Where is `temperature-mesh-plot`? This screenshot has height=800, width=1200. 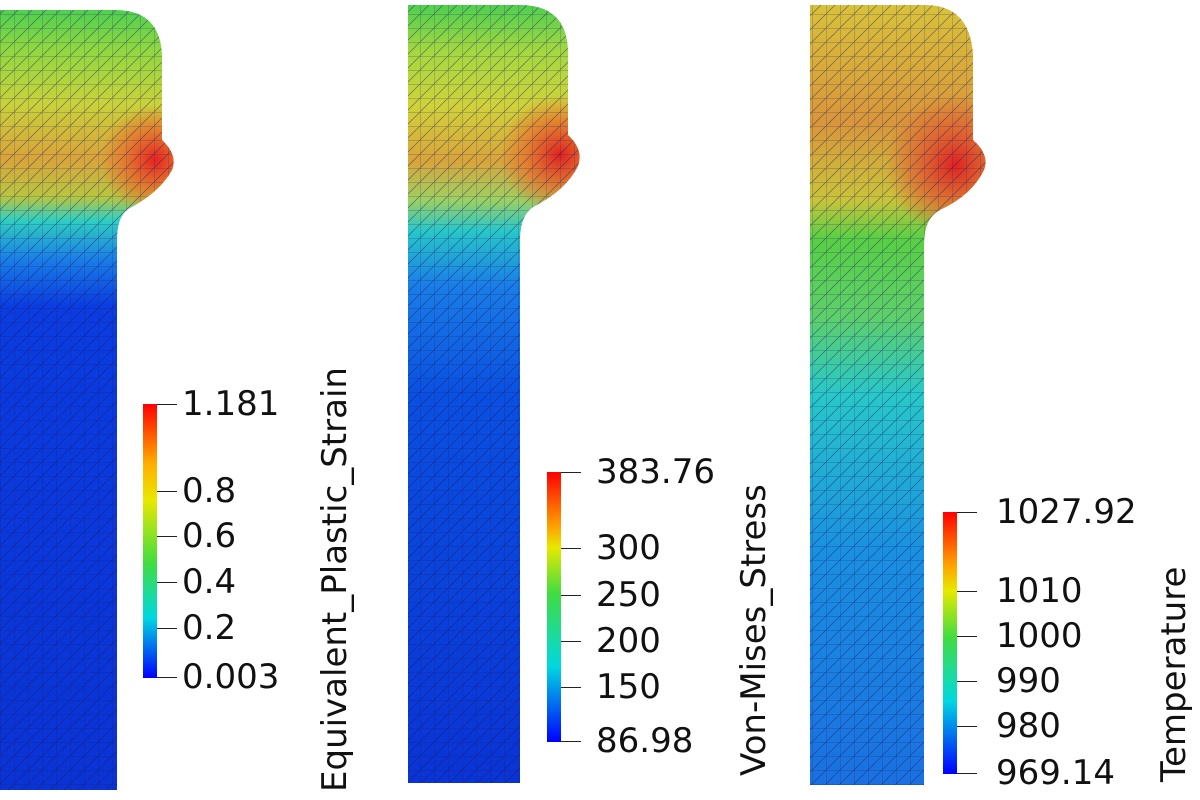 temperature-mesh-plot is located at coordinates (898, 395).